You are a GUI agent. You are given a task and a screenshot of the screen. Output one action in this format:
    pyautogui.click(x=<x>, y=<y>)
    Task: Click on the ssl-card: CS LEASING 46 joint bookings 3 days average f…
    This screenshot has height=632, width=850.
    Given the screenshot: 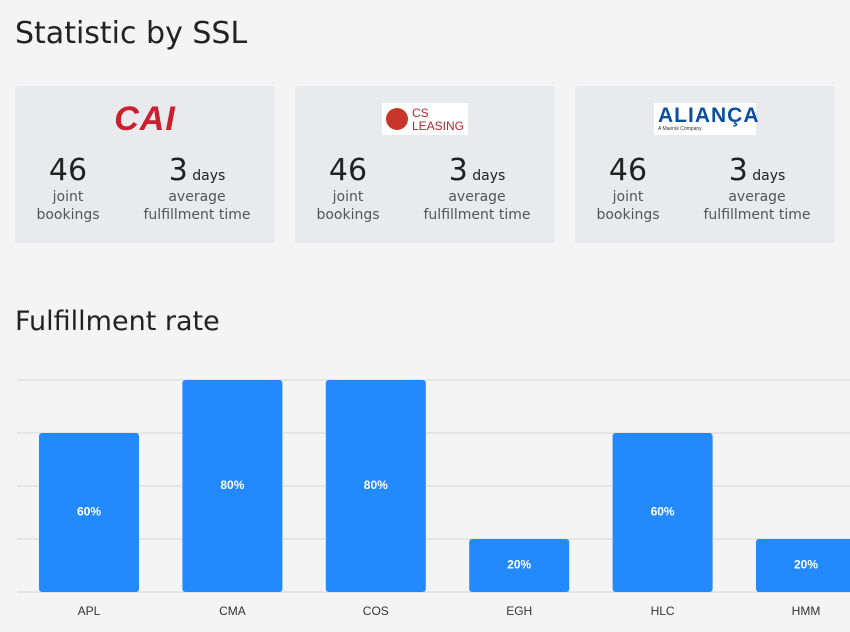 What is the action you would take?
    pyautogui.click(x=425, y=164)
    